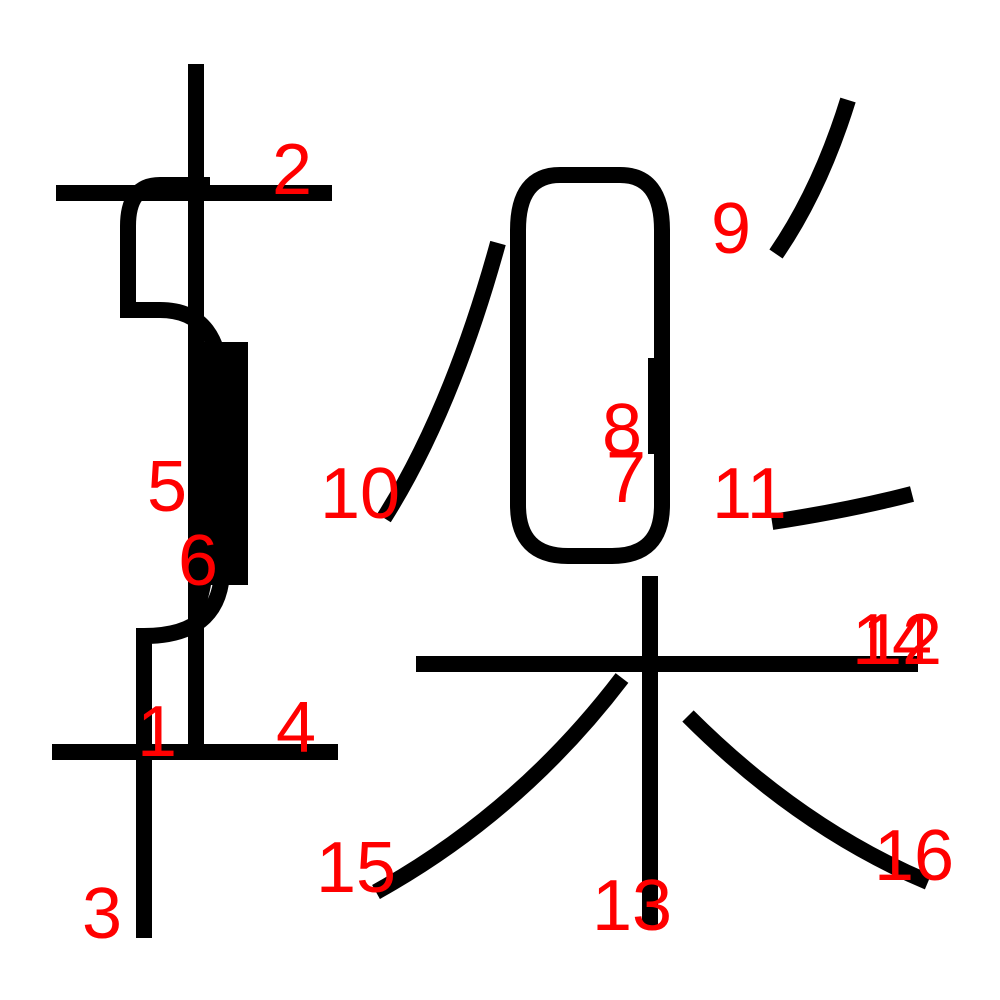 The height and width of the screenshot is (1000, 1000). I want to click on stroke-label-3: 3, so click(102, 914).